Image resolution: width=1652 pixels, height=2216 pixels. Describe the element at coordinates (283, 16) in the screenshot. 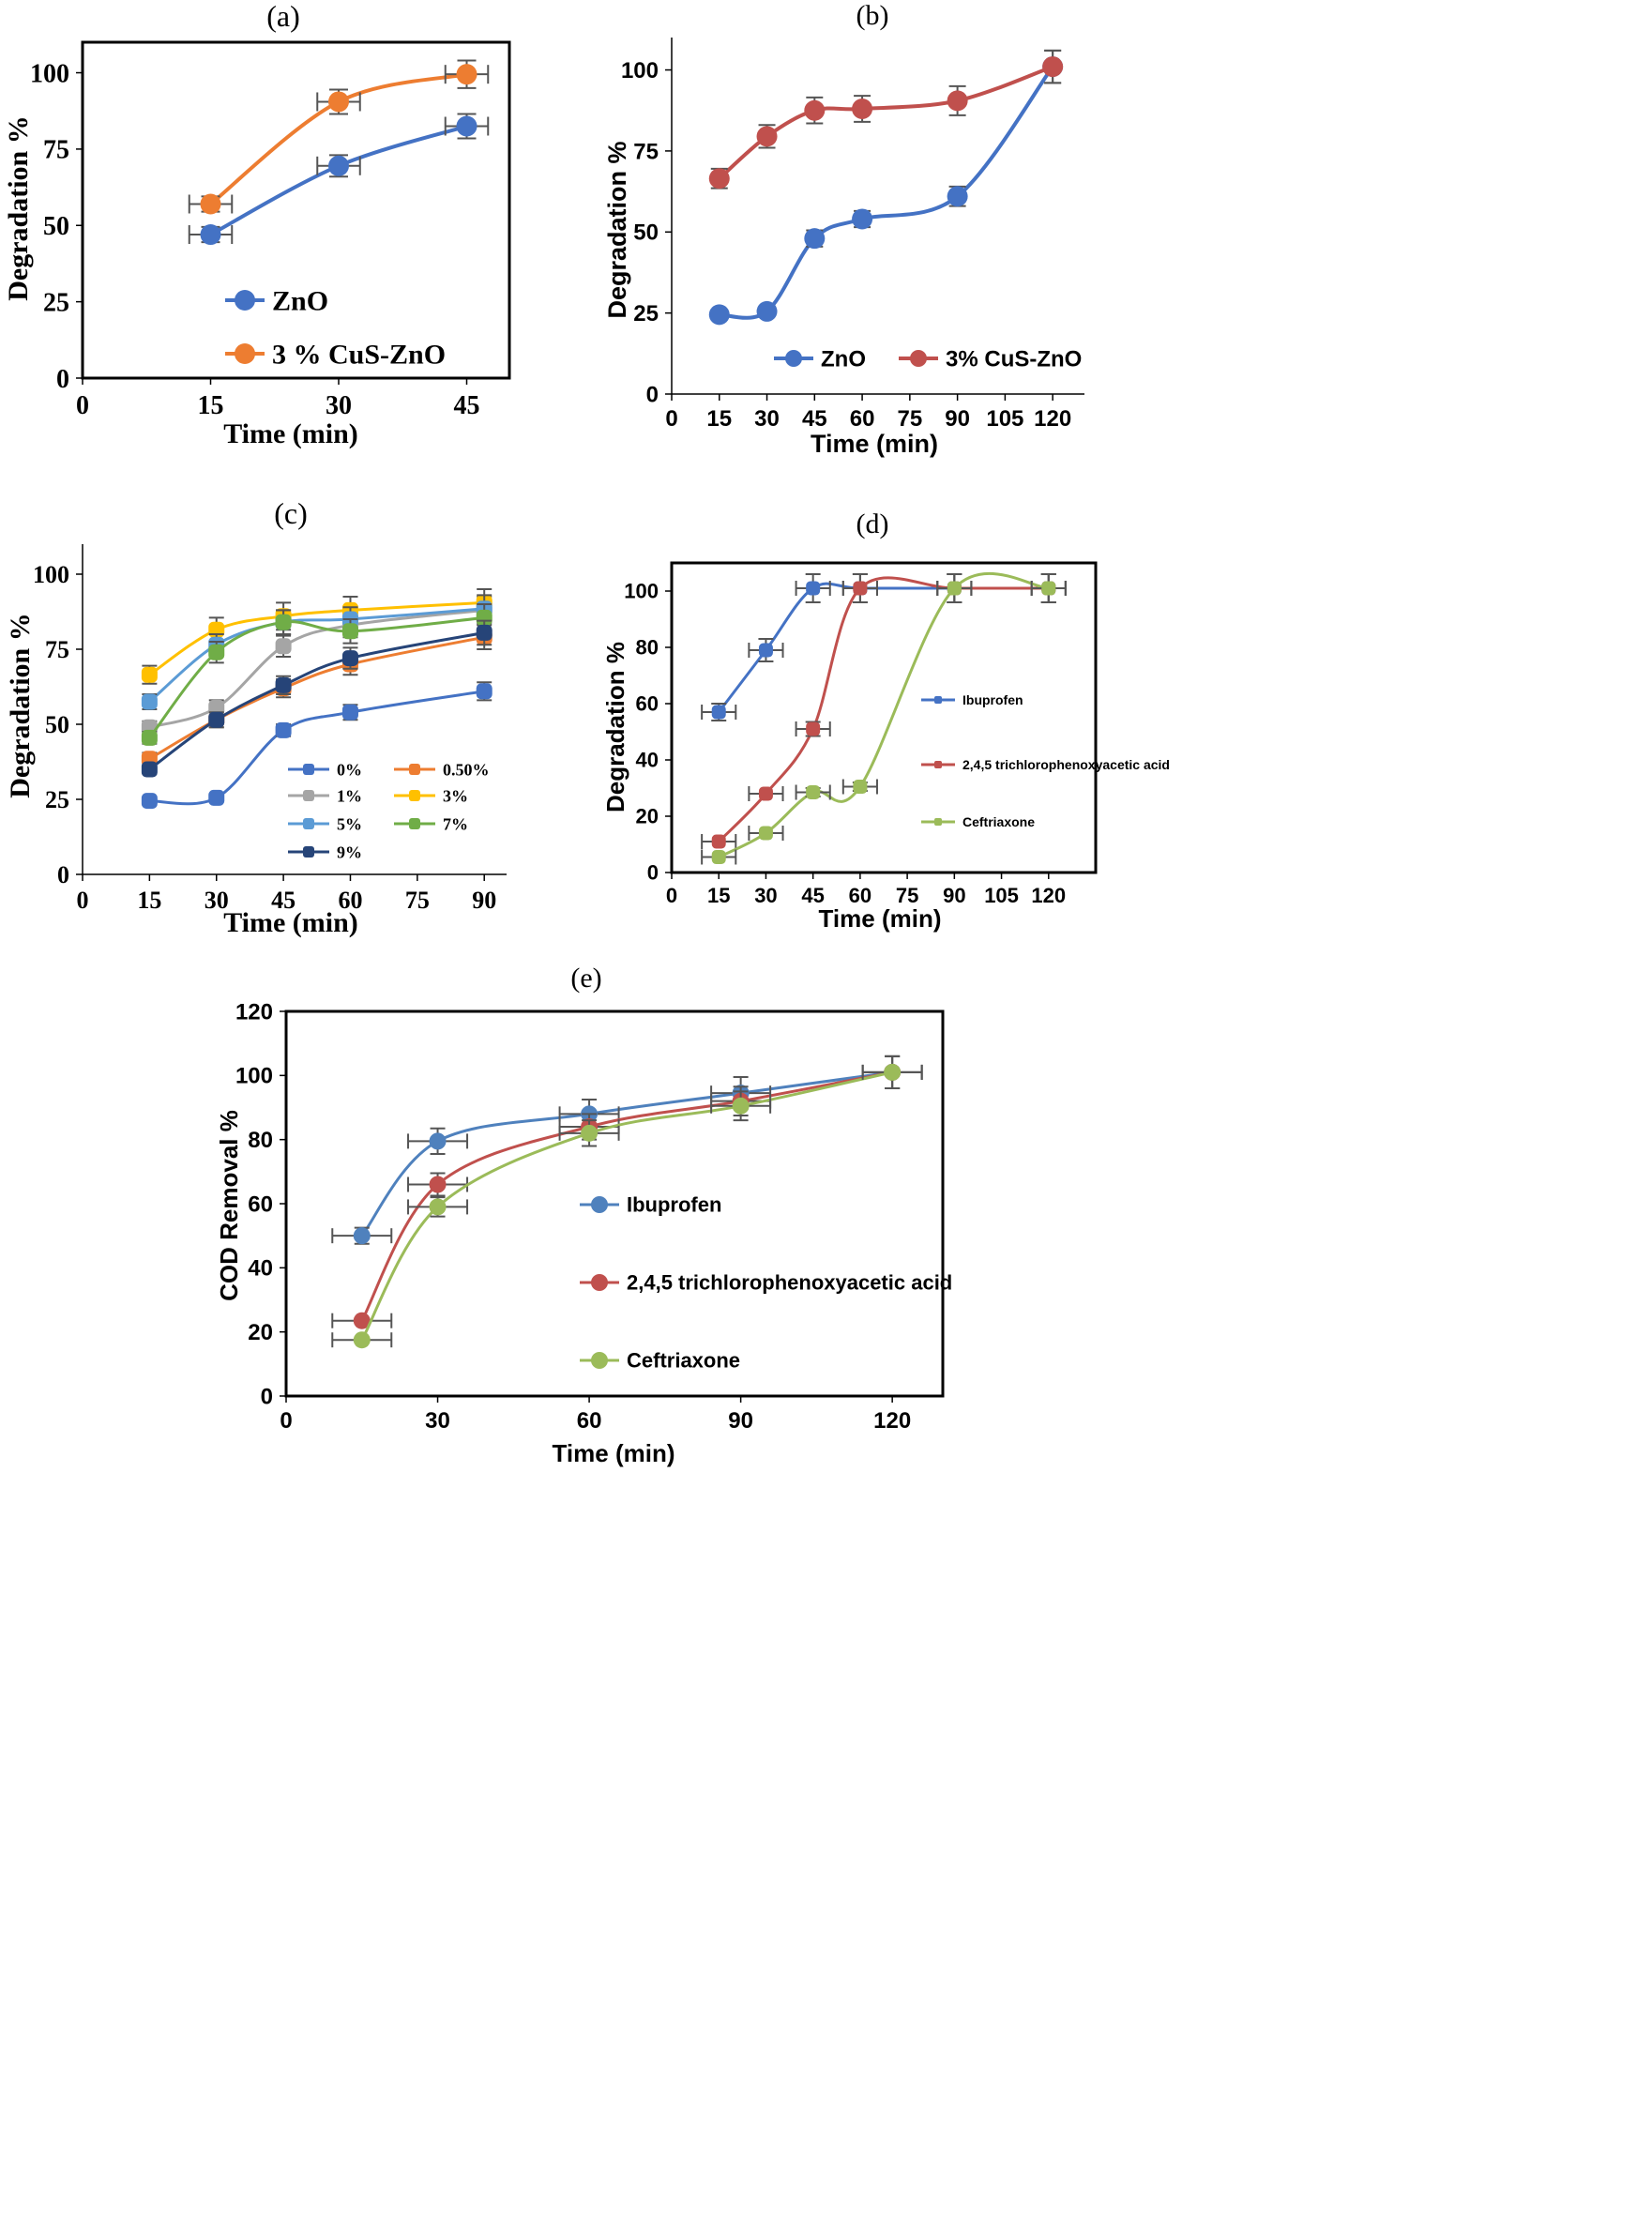

I see `panel-label: (a)` at that location.